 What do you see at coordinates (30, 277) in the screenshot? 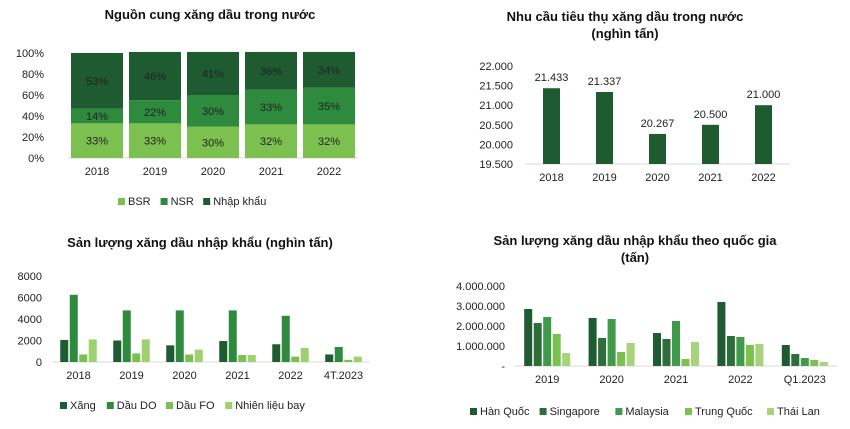
I see `y-tick-label: 8000` at bounding box center [30, 277].